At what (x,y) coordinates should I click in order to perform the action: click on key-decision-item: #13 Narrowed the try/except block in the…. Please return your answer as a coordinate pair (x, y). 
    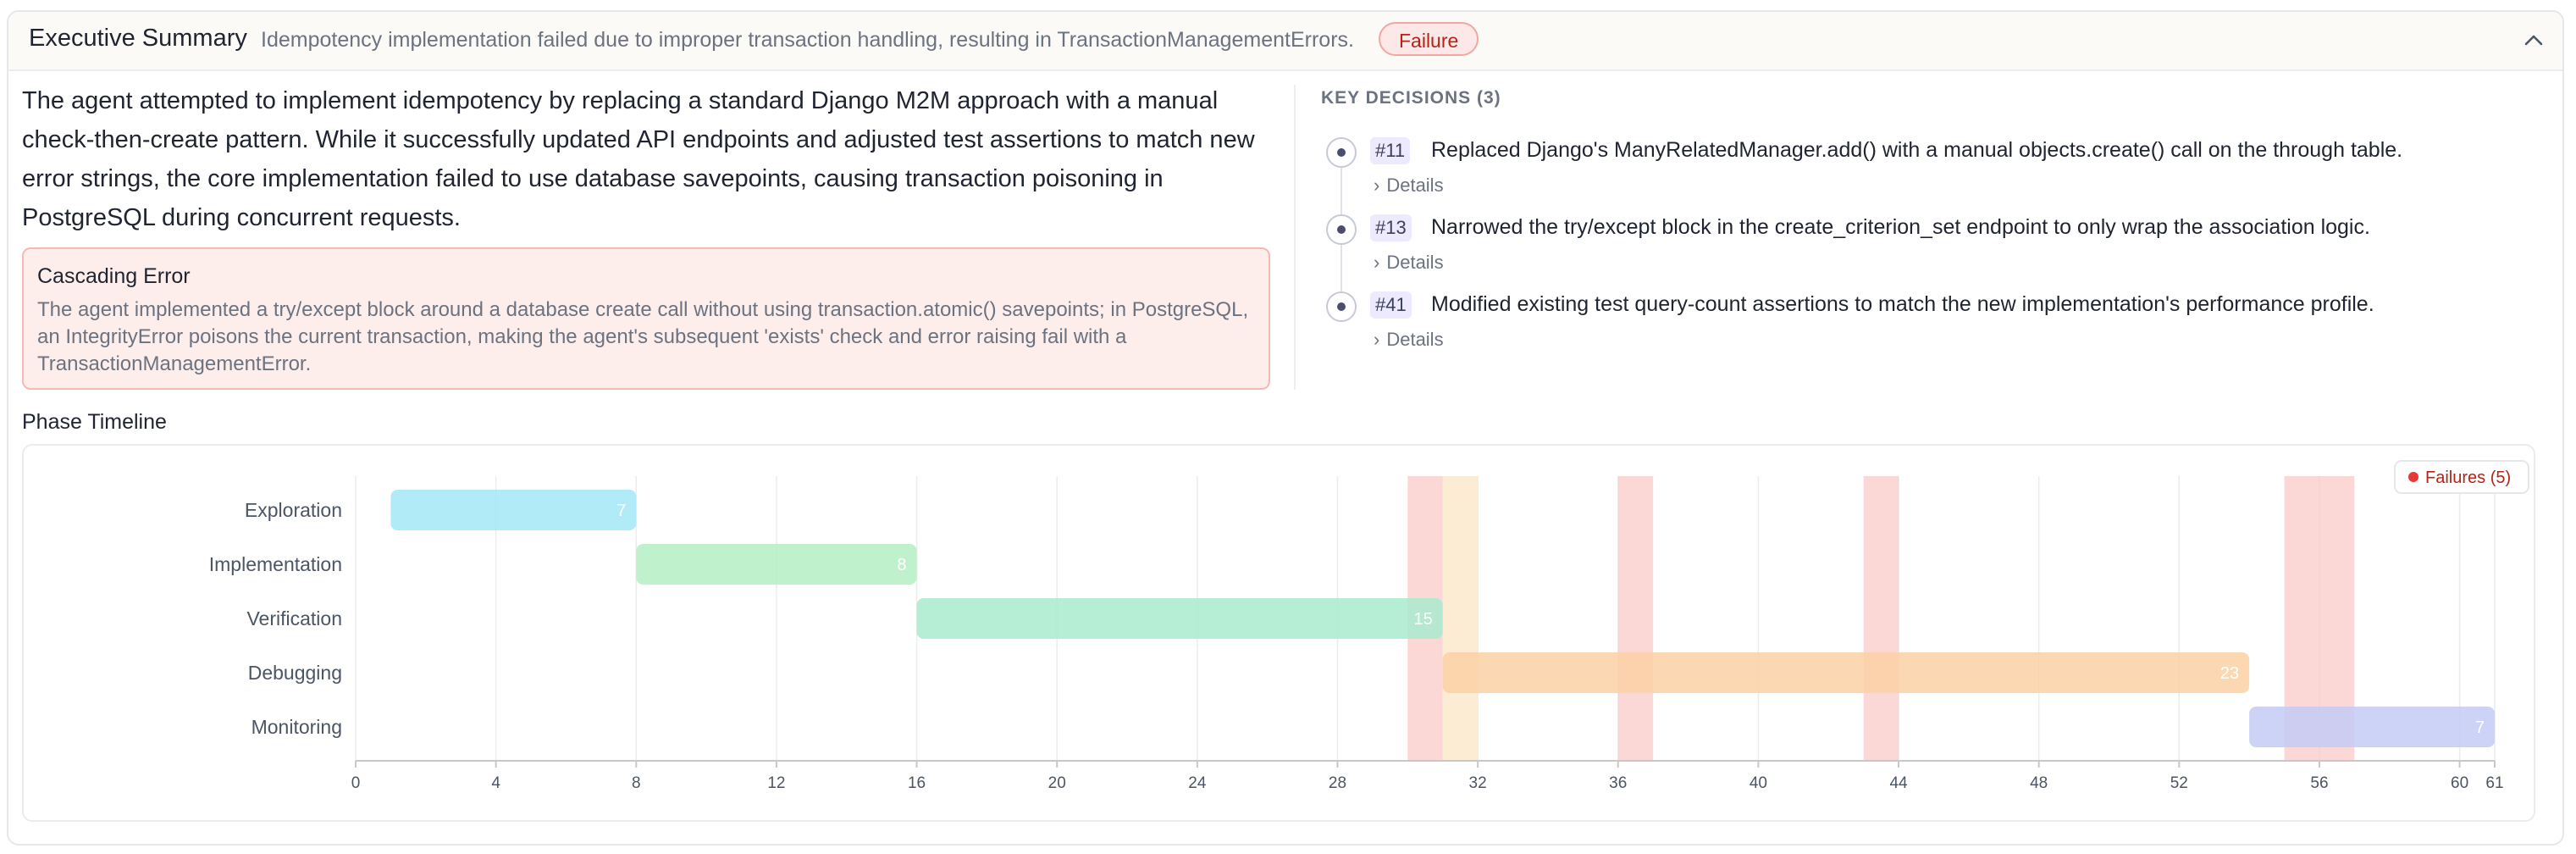
    Looking at the image, I should click on (1931, 249).